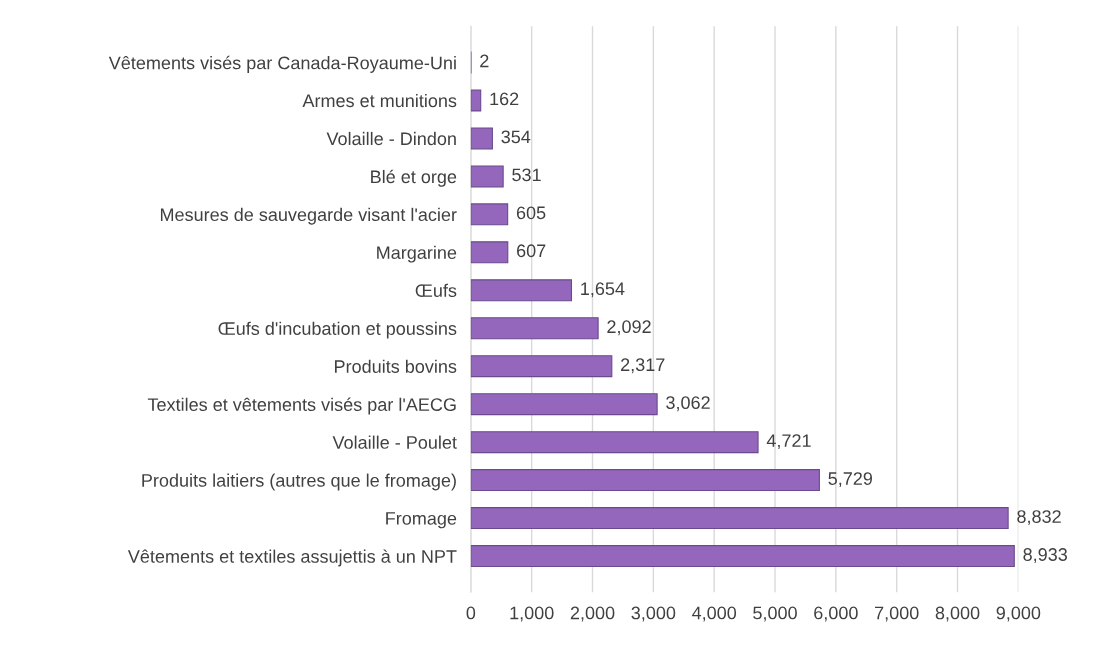 This screenshot has width=1095, height=658. Describe the element at coordinates (1039, 518) in the screenshot. I see `data-label: 8,832` at that location.